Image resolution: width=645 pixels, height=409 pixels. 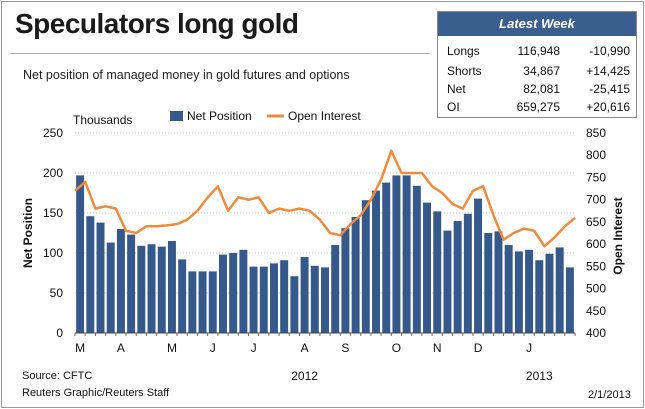 I want to click on y2-tick-label: 650, so click(x=596, y=222).